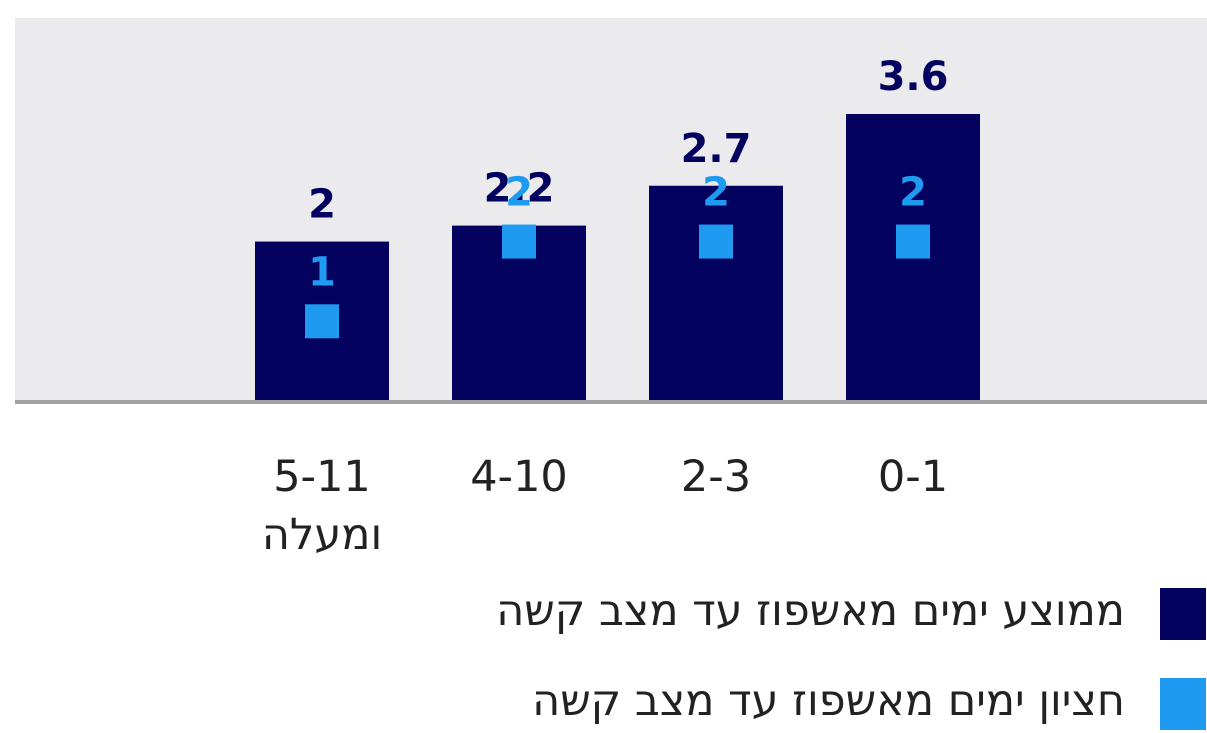 Image resolution: width=1207 pixels, height=733 pixels. I want to click on x-tick-label: 2-3, so click(716, 477).